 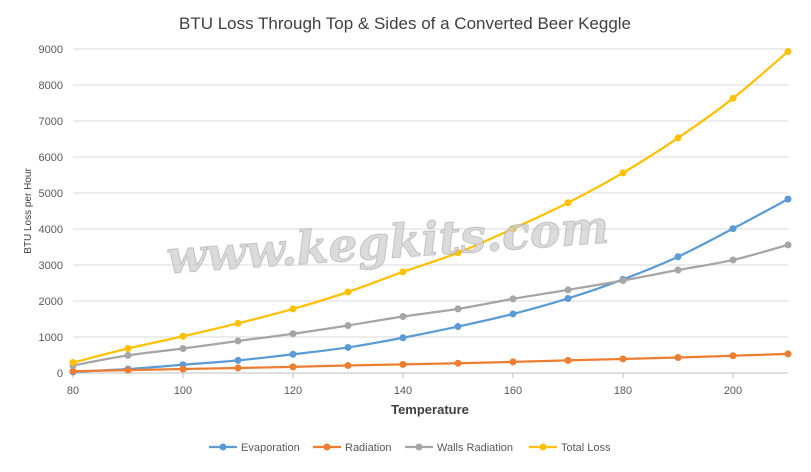 What do you see at coordinates (51, 230) in the screenshot?
I see `y-tick-label: 4000` at bounding box center [51, 230].